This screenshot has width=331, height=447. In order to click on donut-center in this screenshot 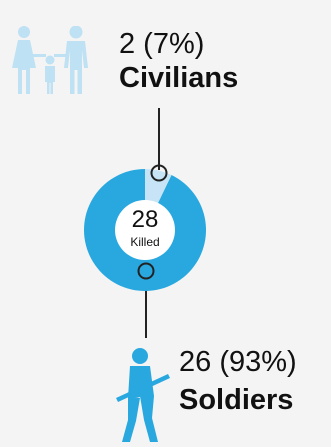, I will do `click(145, 230)`.